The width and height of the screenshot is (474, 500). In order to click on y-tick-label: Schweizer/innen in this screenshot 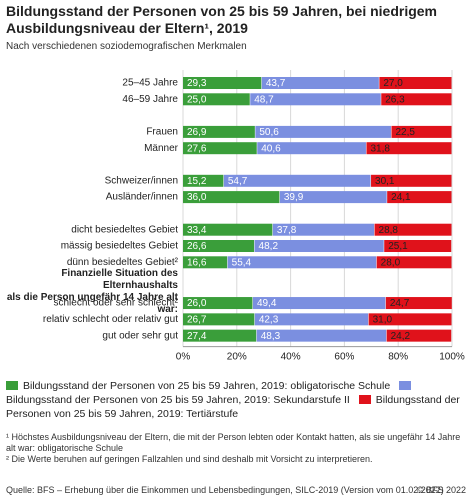, I will do `click(141, 180)`.